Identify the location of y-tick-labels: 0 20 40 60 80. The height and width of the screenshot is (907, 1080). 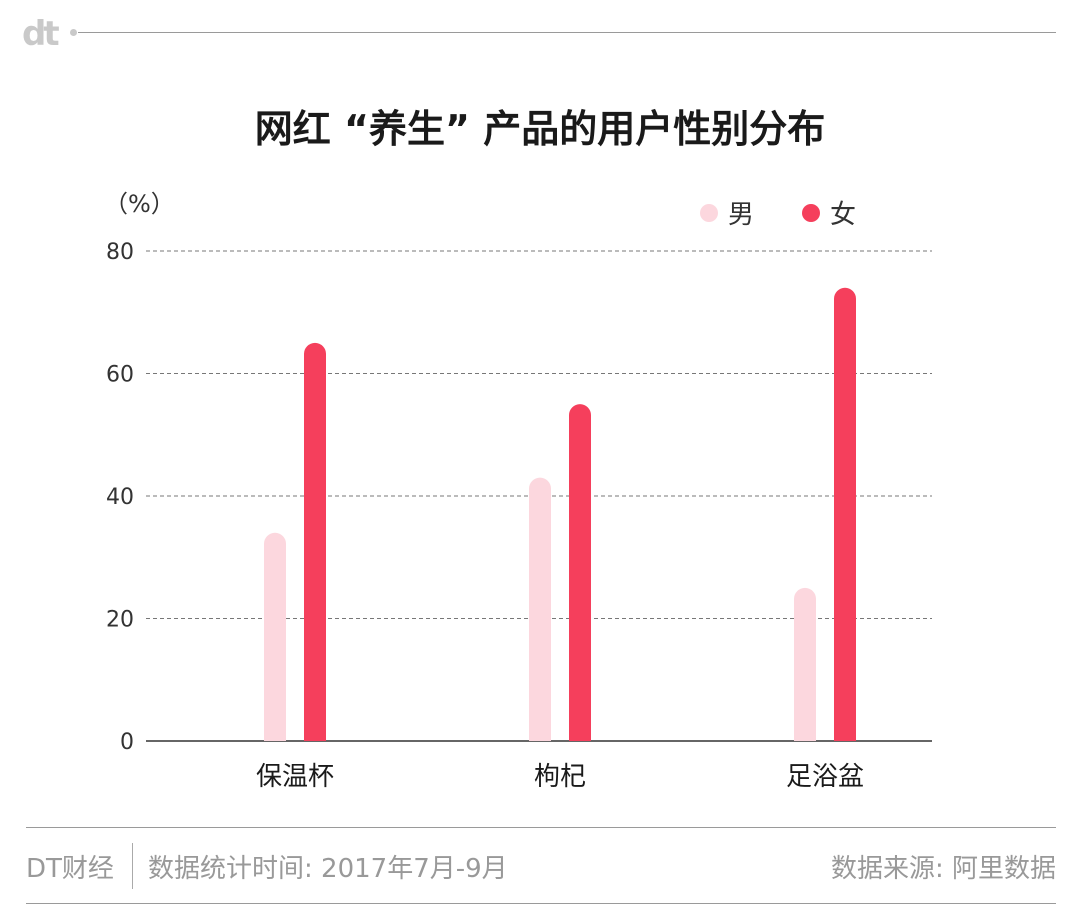
(120, 497).